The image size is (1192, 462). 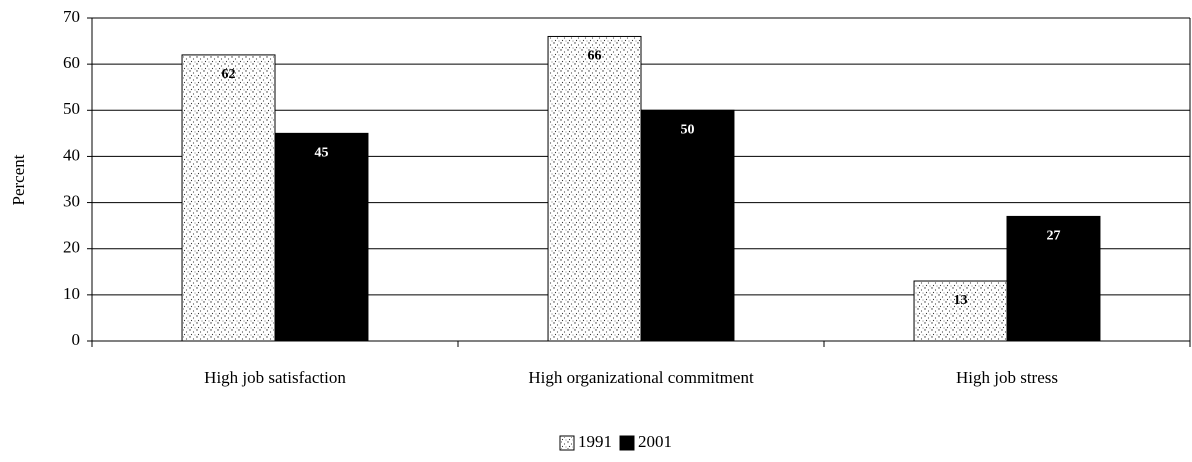 What do you see at coordinates (655, 441) in the screenshot?
I see `legend-label: 2001` at bounding box center [655, 441].